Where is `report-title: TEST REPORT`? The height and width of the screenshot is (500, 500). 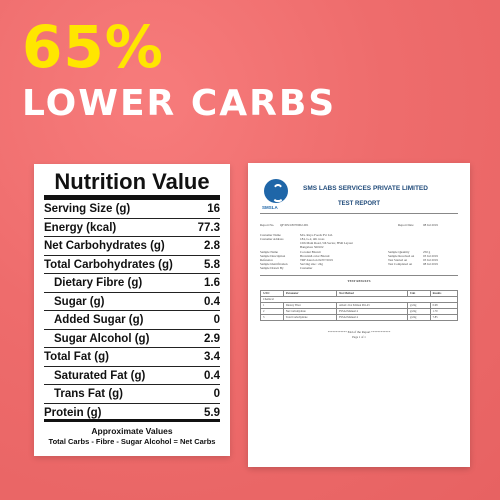
report-title: TEST REPORT is located at coordinates (358, 204).